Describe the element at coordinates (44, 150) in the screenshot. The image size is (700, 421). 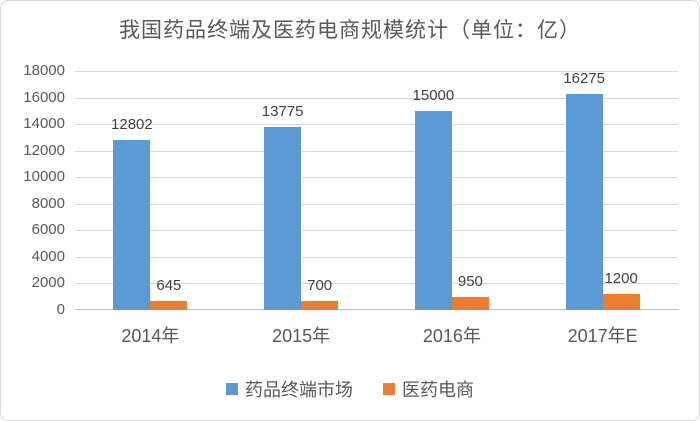
I see `y-tick-label: 12000` at that location.